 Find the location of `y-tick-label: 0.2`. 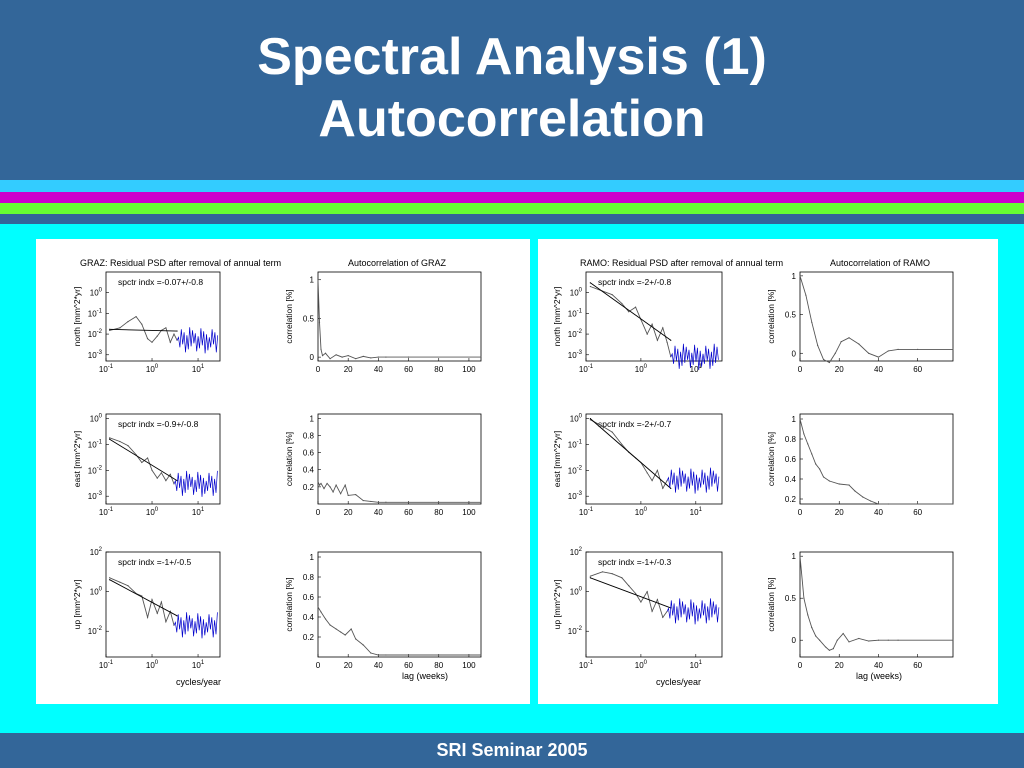

y-tick-label: 0.2 is located at coordinates (791, 499).